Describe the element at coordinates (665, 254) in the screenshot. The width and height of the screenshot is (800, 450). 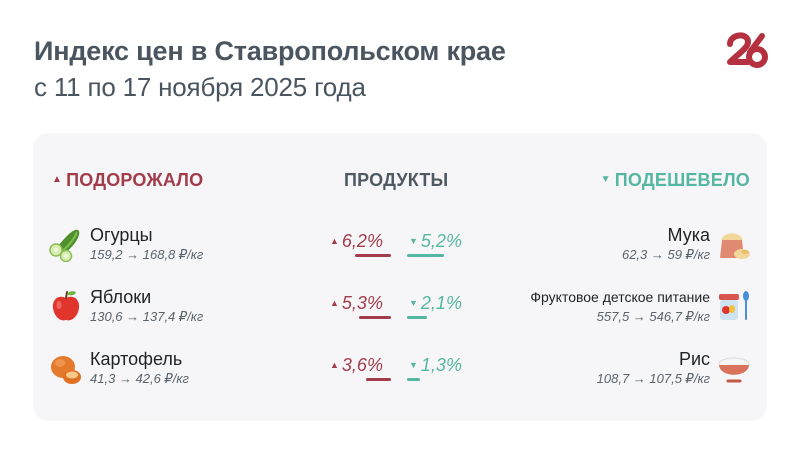
I see `product-price: 62,3 → 59 ₽/кг` at that location.